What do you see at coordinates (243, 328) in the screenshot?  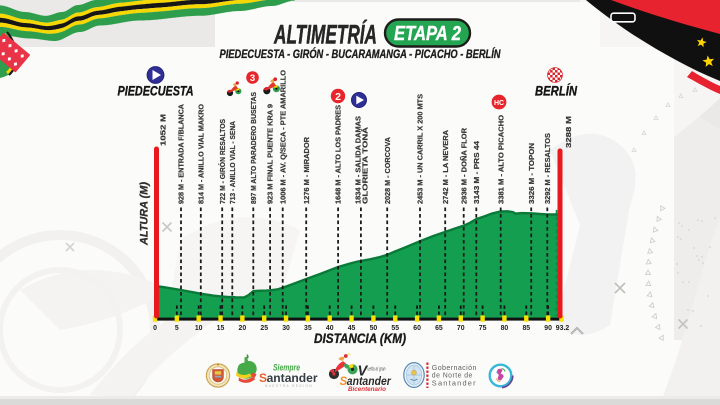 I see `svg-text: 20` at bounding box center [243, 328].